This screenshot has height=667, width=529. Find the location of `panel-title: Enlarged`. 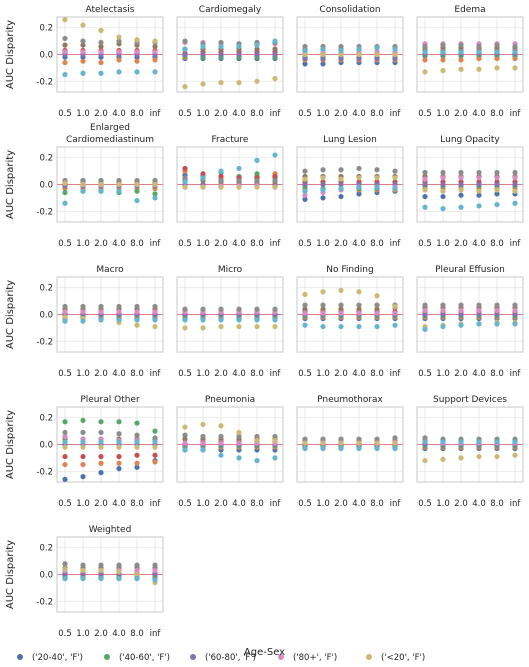

panel-title: Enlarged is located at coordinates (110, 128).